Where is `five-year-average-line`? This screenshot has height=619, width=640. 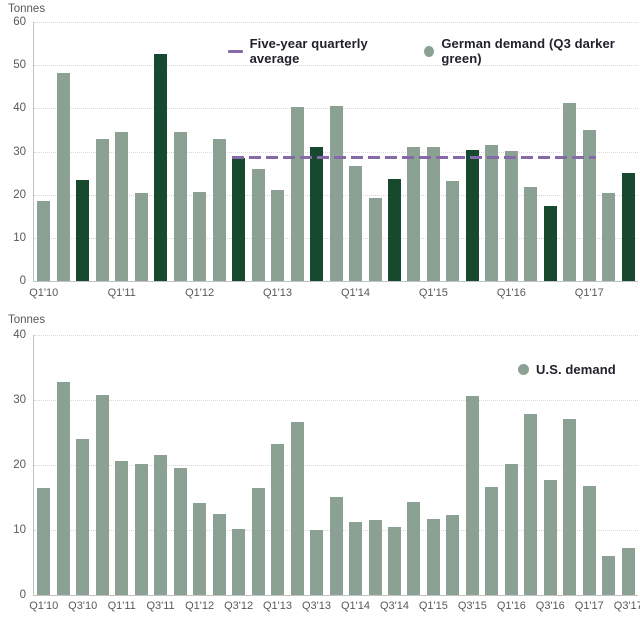
five-year-average-line is located at coordinates (414, 157).